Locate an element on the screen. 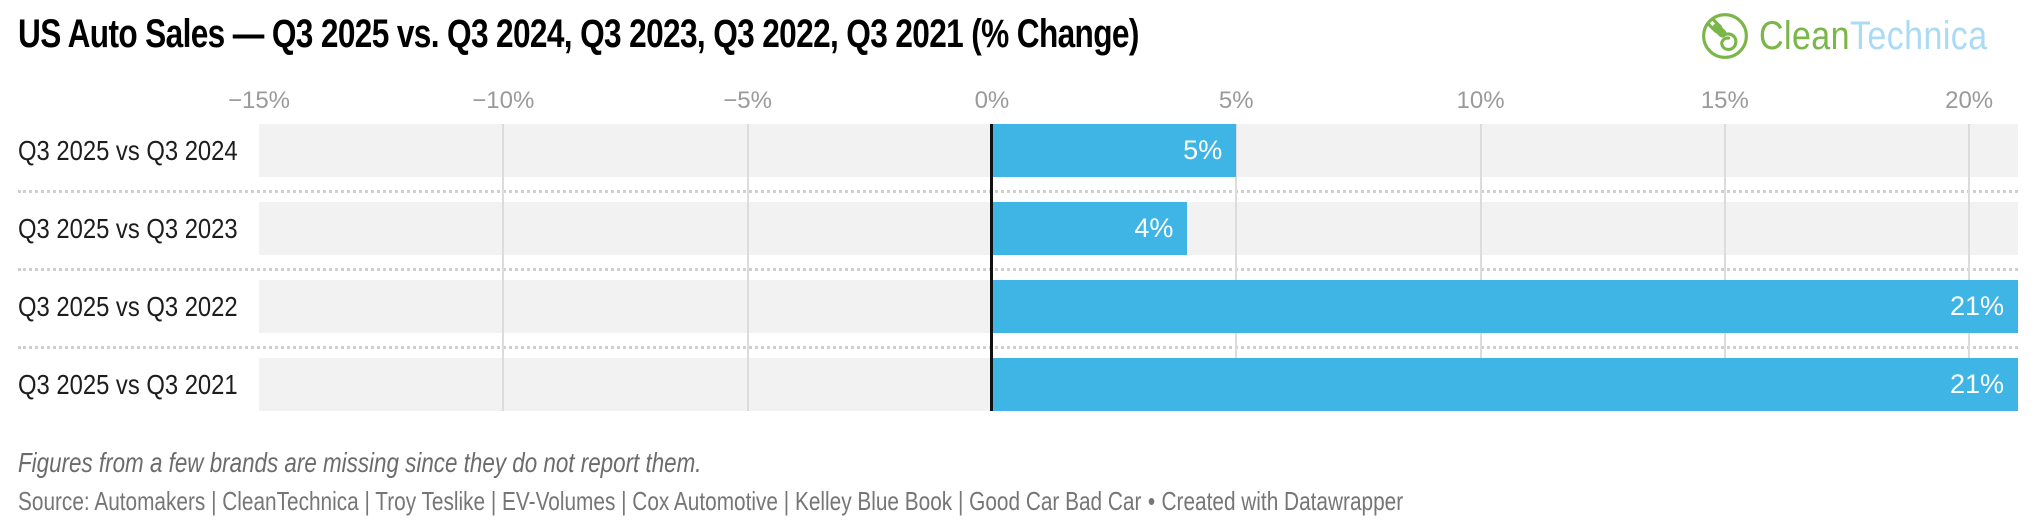 This screenshot has width=2040, height=532. axis-tick-label: 15% is located at coordinates (1724, 100).